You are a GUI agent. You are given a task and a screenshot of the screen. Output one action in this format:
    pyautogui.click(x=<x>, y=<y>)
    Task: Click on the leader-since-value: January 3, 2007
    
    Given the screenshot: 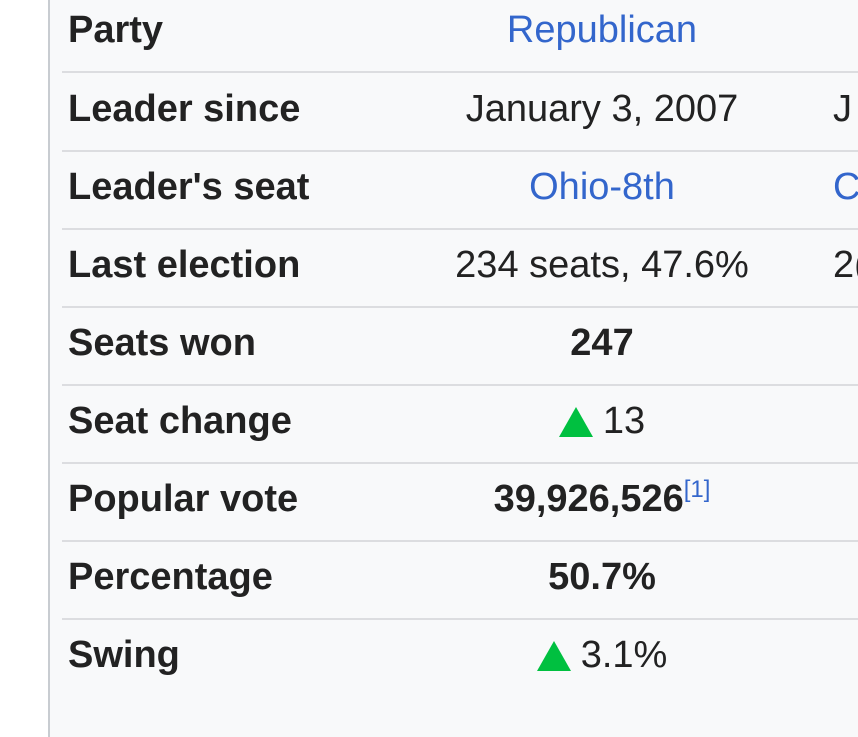 What is the action you would take?
    pyautogui.click(x=602, y=109)
    